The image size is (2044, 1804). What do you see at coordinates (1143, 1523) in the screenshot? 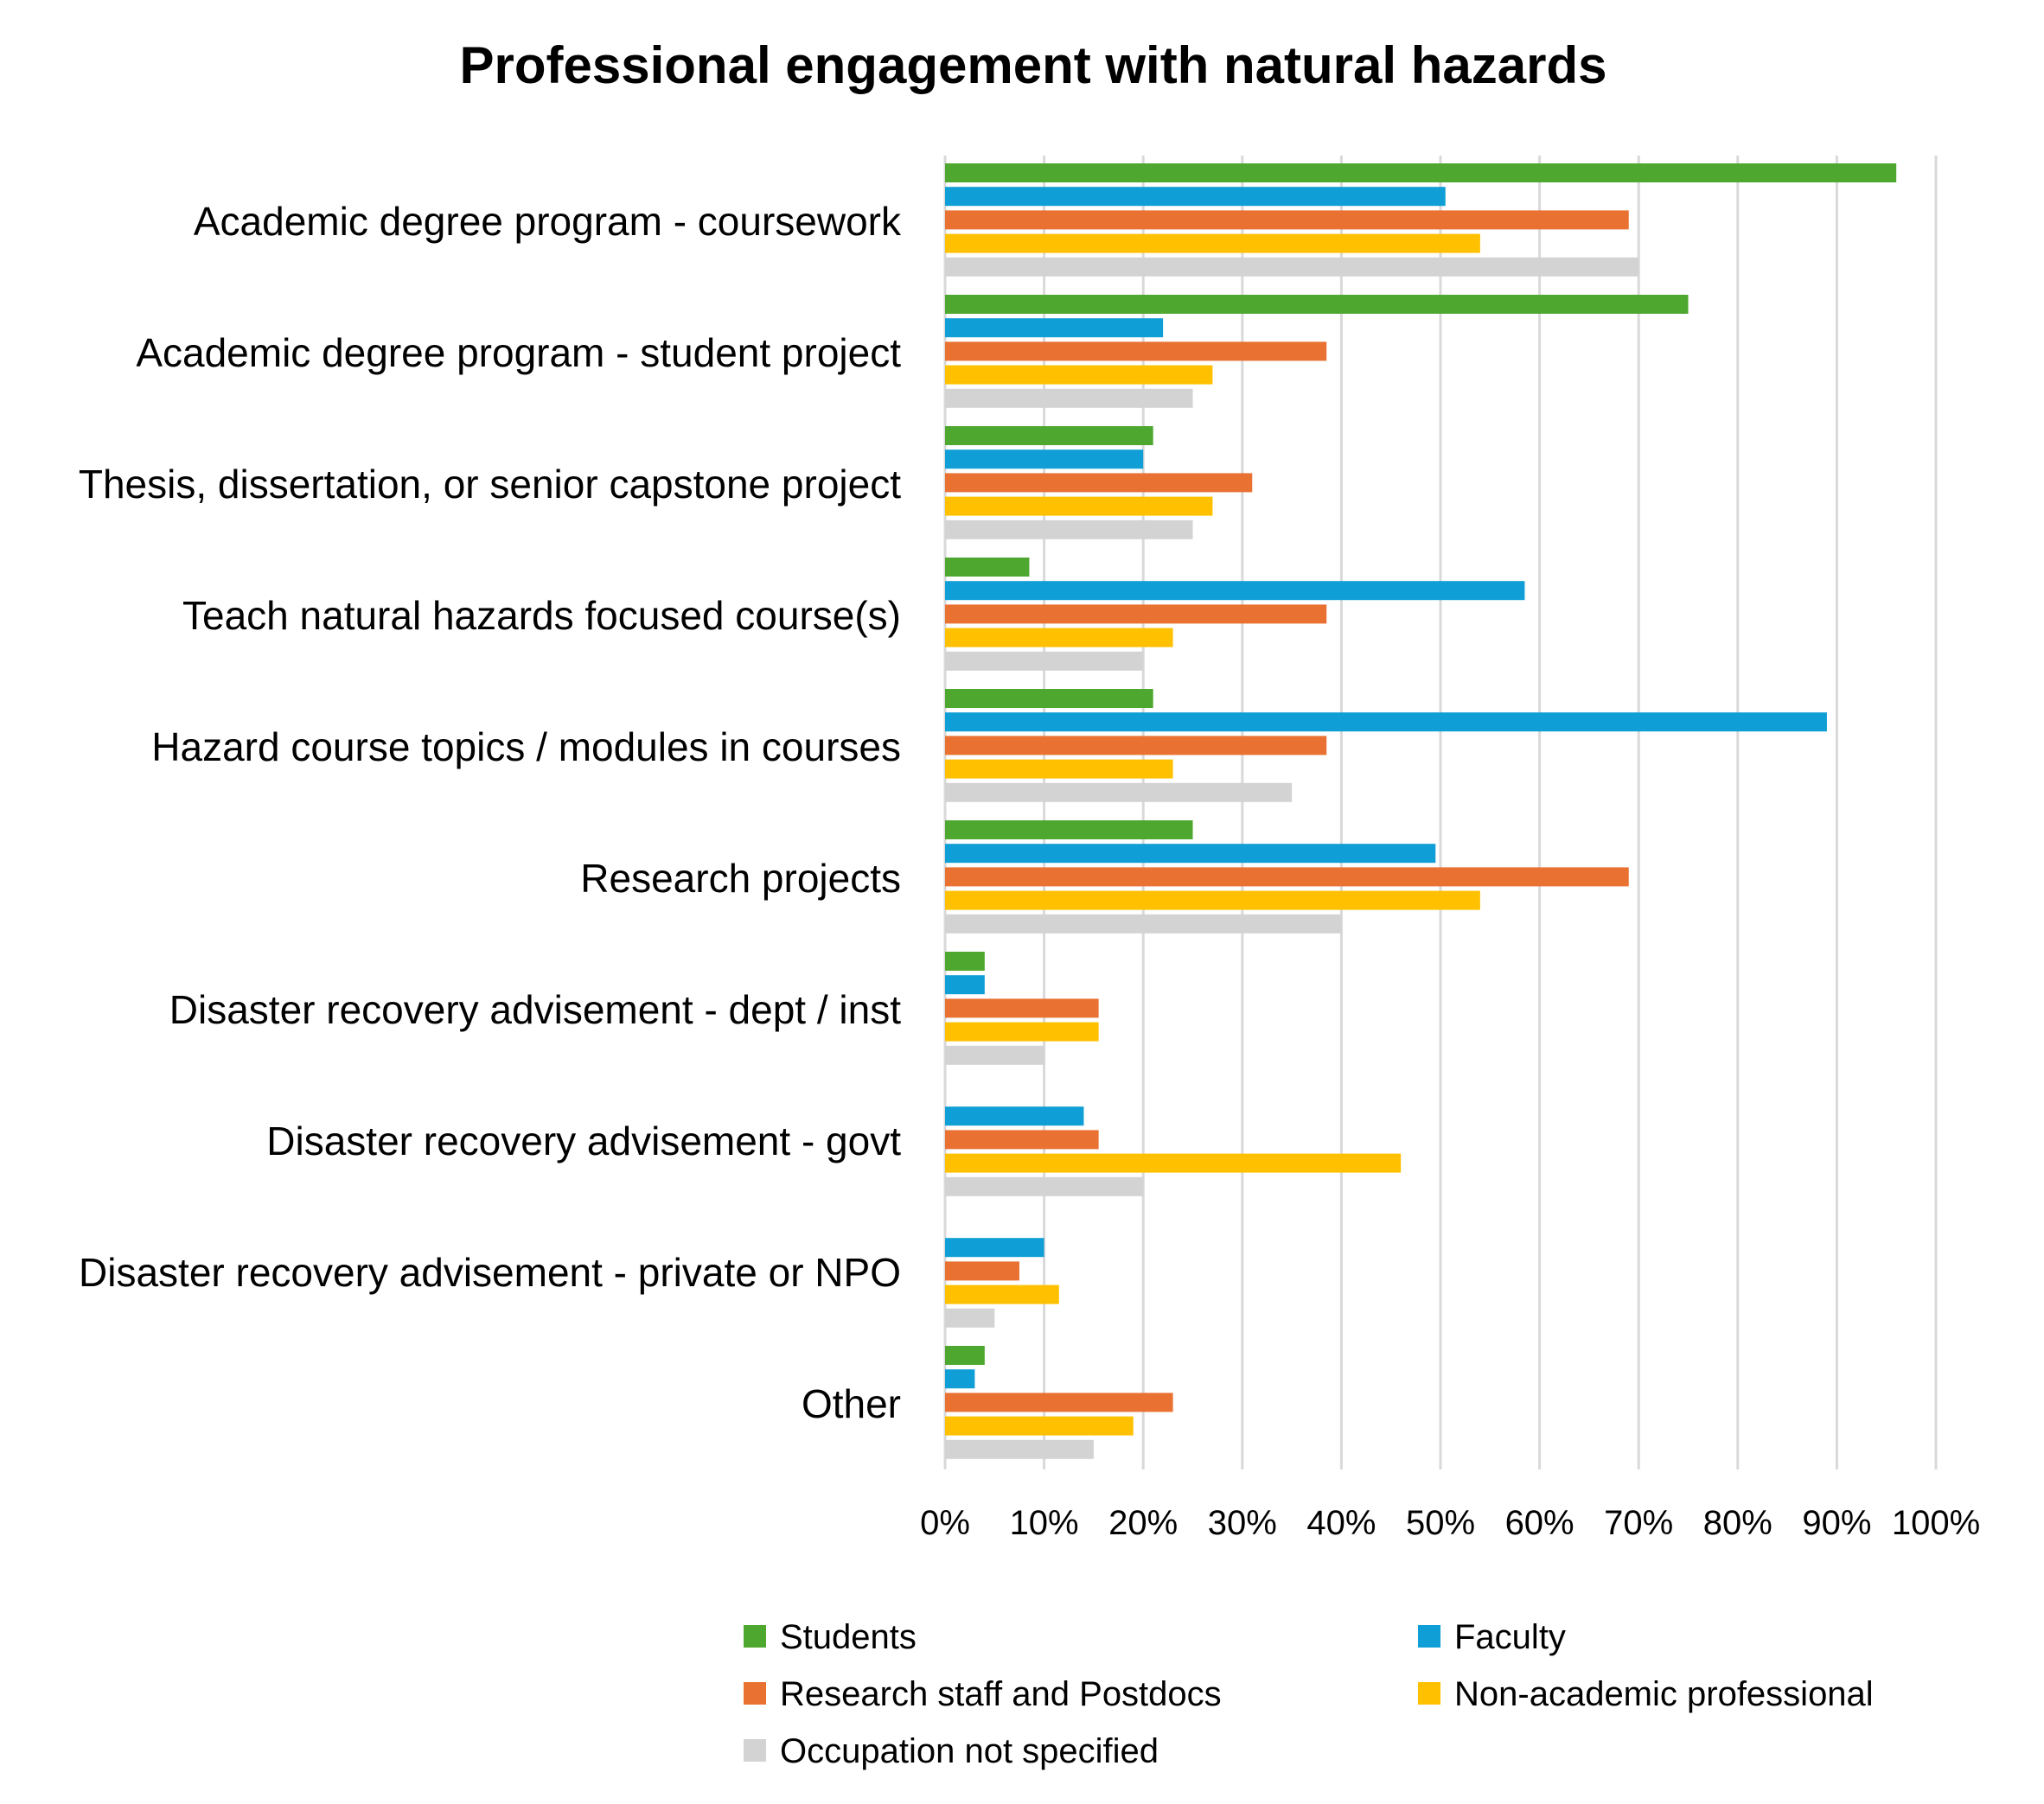
I see `x-tick-label: 20%` at bounding box center [1143, 1523].